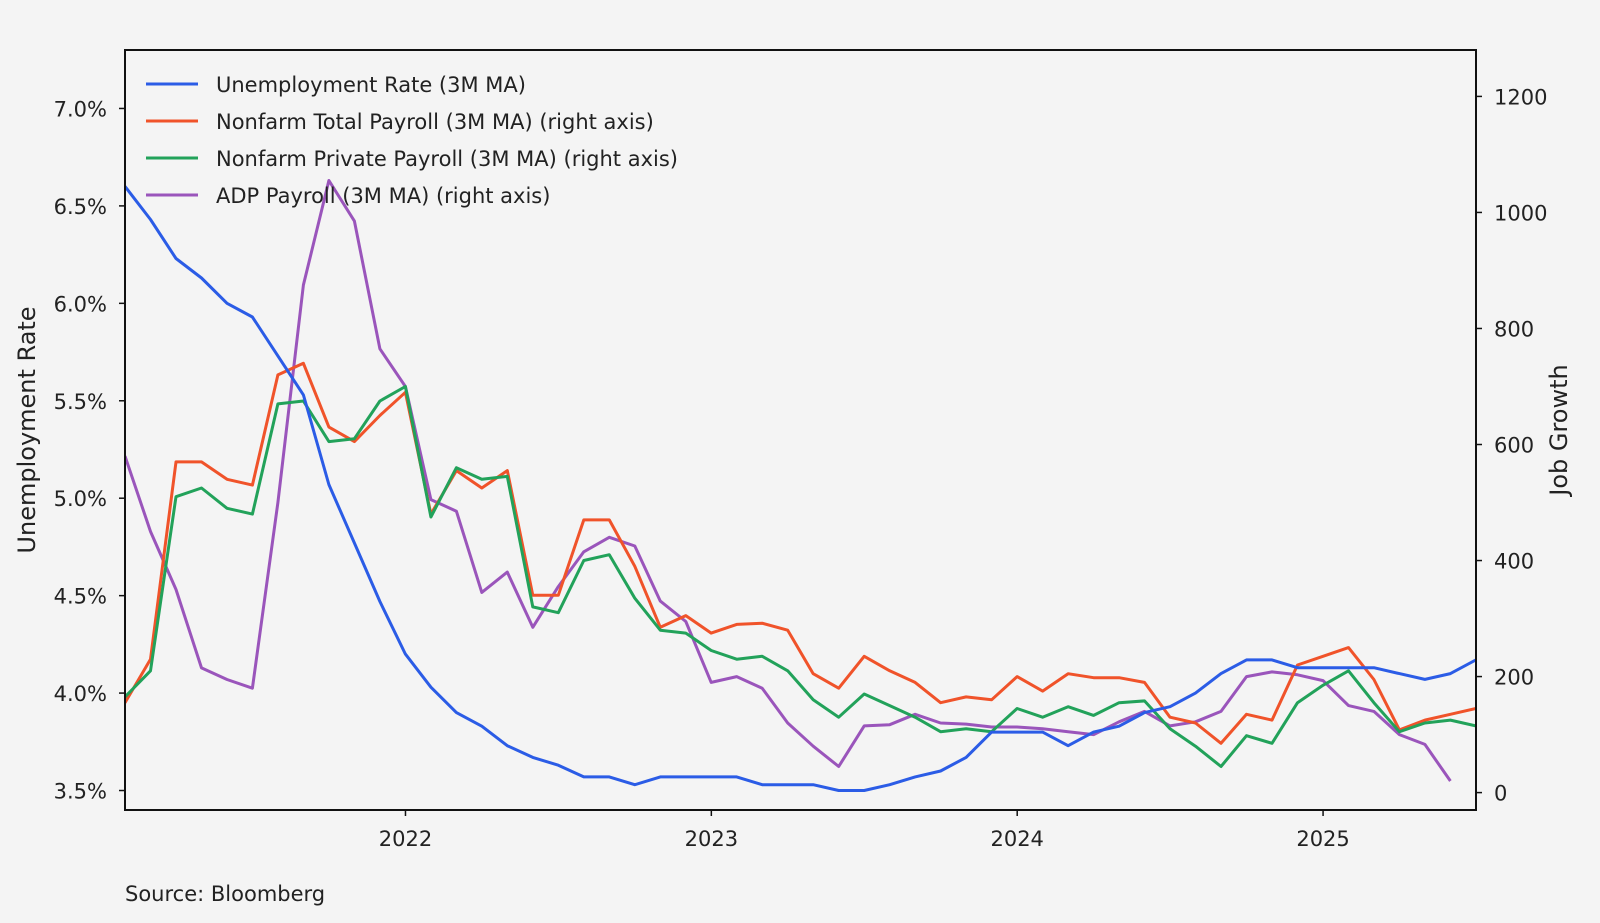 The image size is (1600, 923). What do you see at coordinates (80, 109) in the screenshot?
I see `y-left-tick-label: 7.0%` at bounding box center [80, 109].